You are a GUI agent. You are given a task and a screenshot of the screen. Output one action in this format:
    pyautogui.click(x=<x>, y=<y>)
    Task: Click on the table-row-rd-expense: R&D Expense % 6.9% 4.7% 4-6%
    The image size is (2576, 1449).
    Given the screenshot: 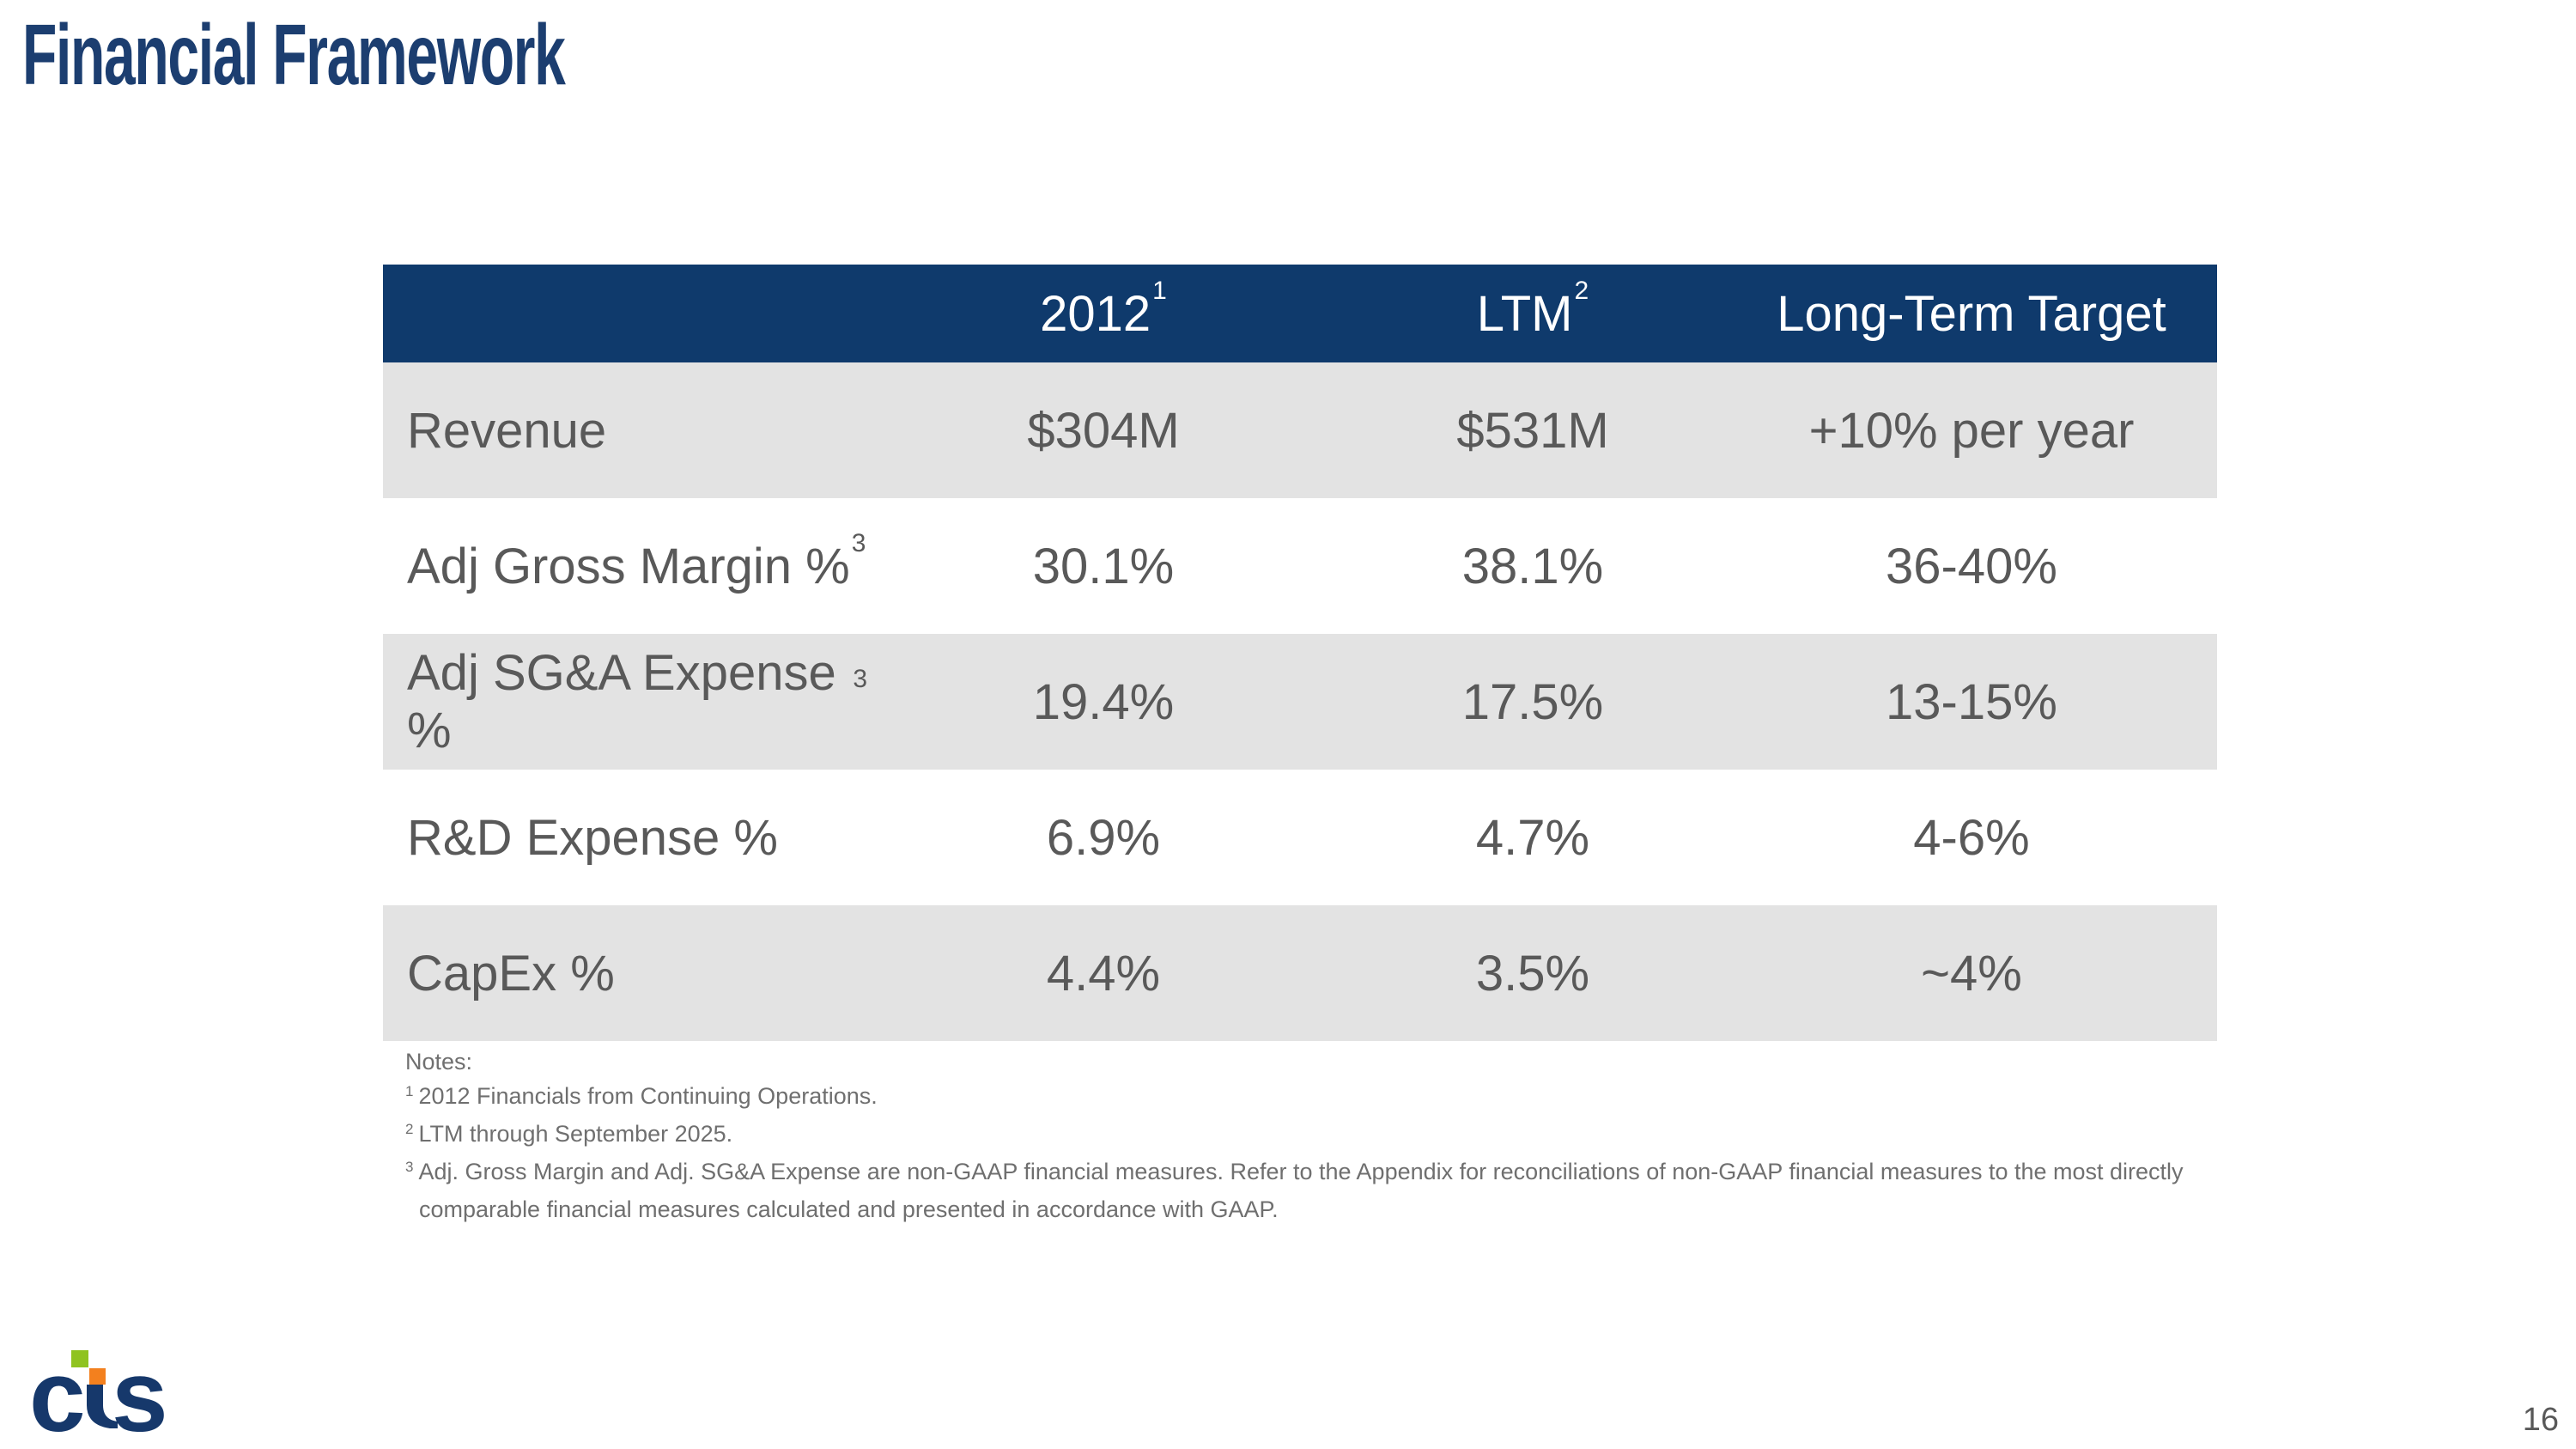 What is the action you would take?
    pyautogui.click(x=1300, y=837)
    